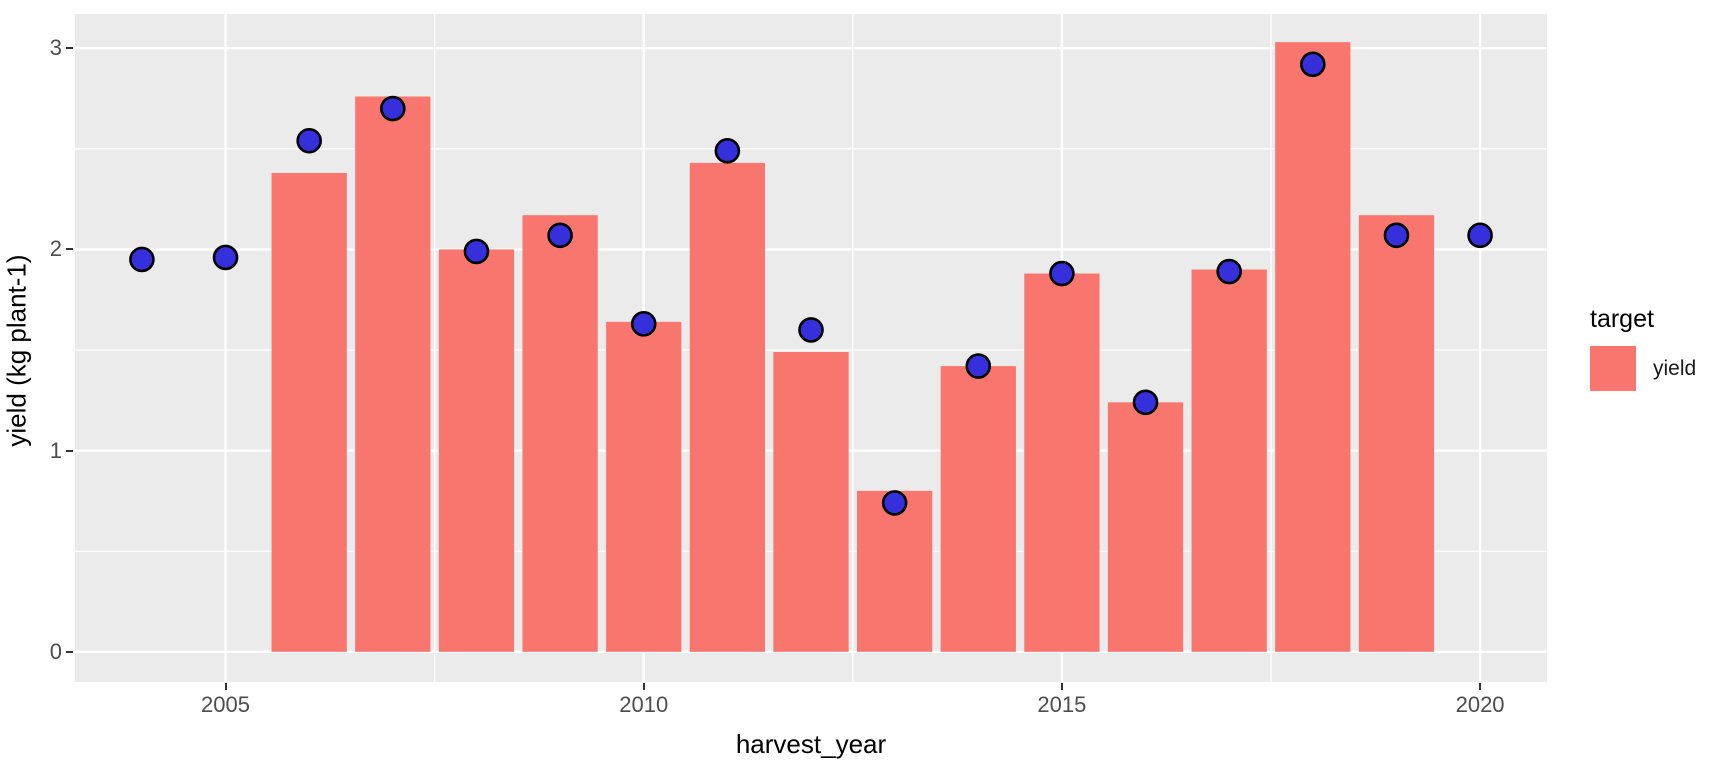 Image resolution: width=1728 pixels, height=768 pixels. I want to click on y-tick-label: 0, so click(55, 651).